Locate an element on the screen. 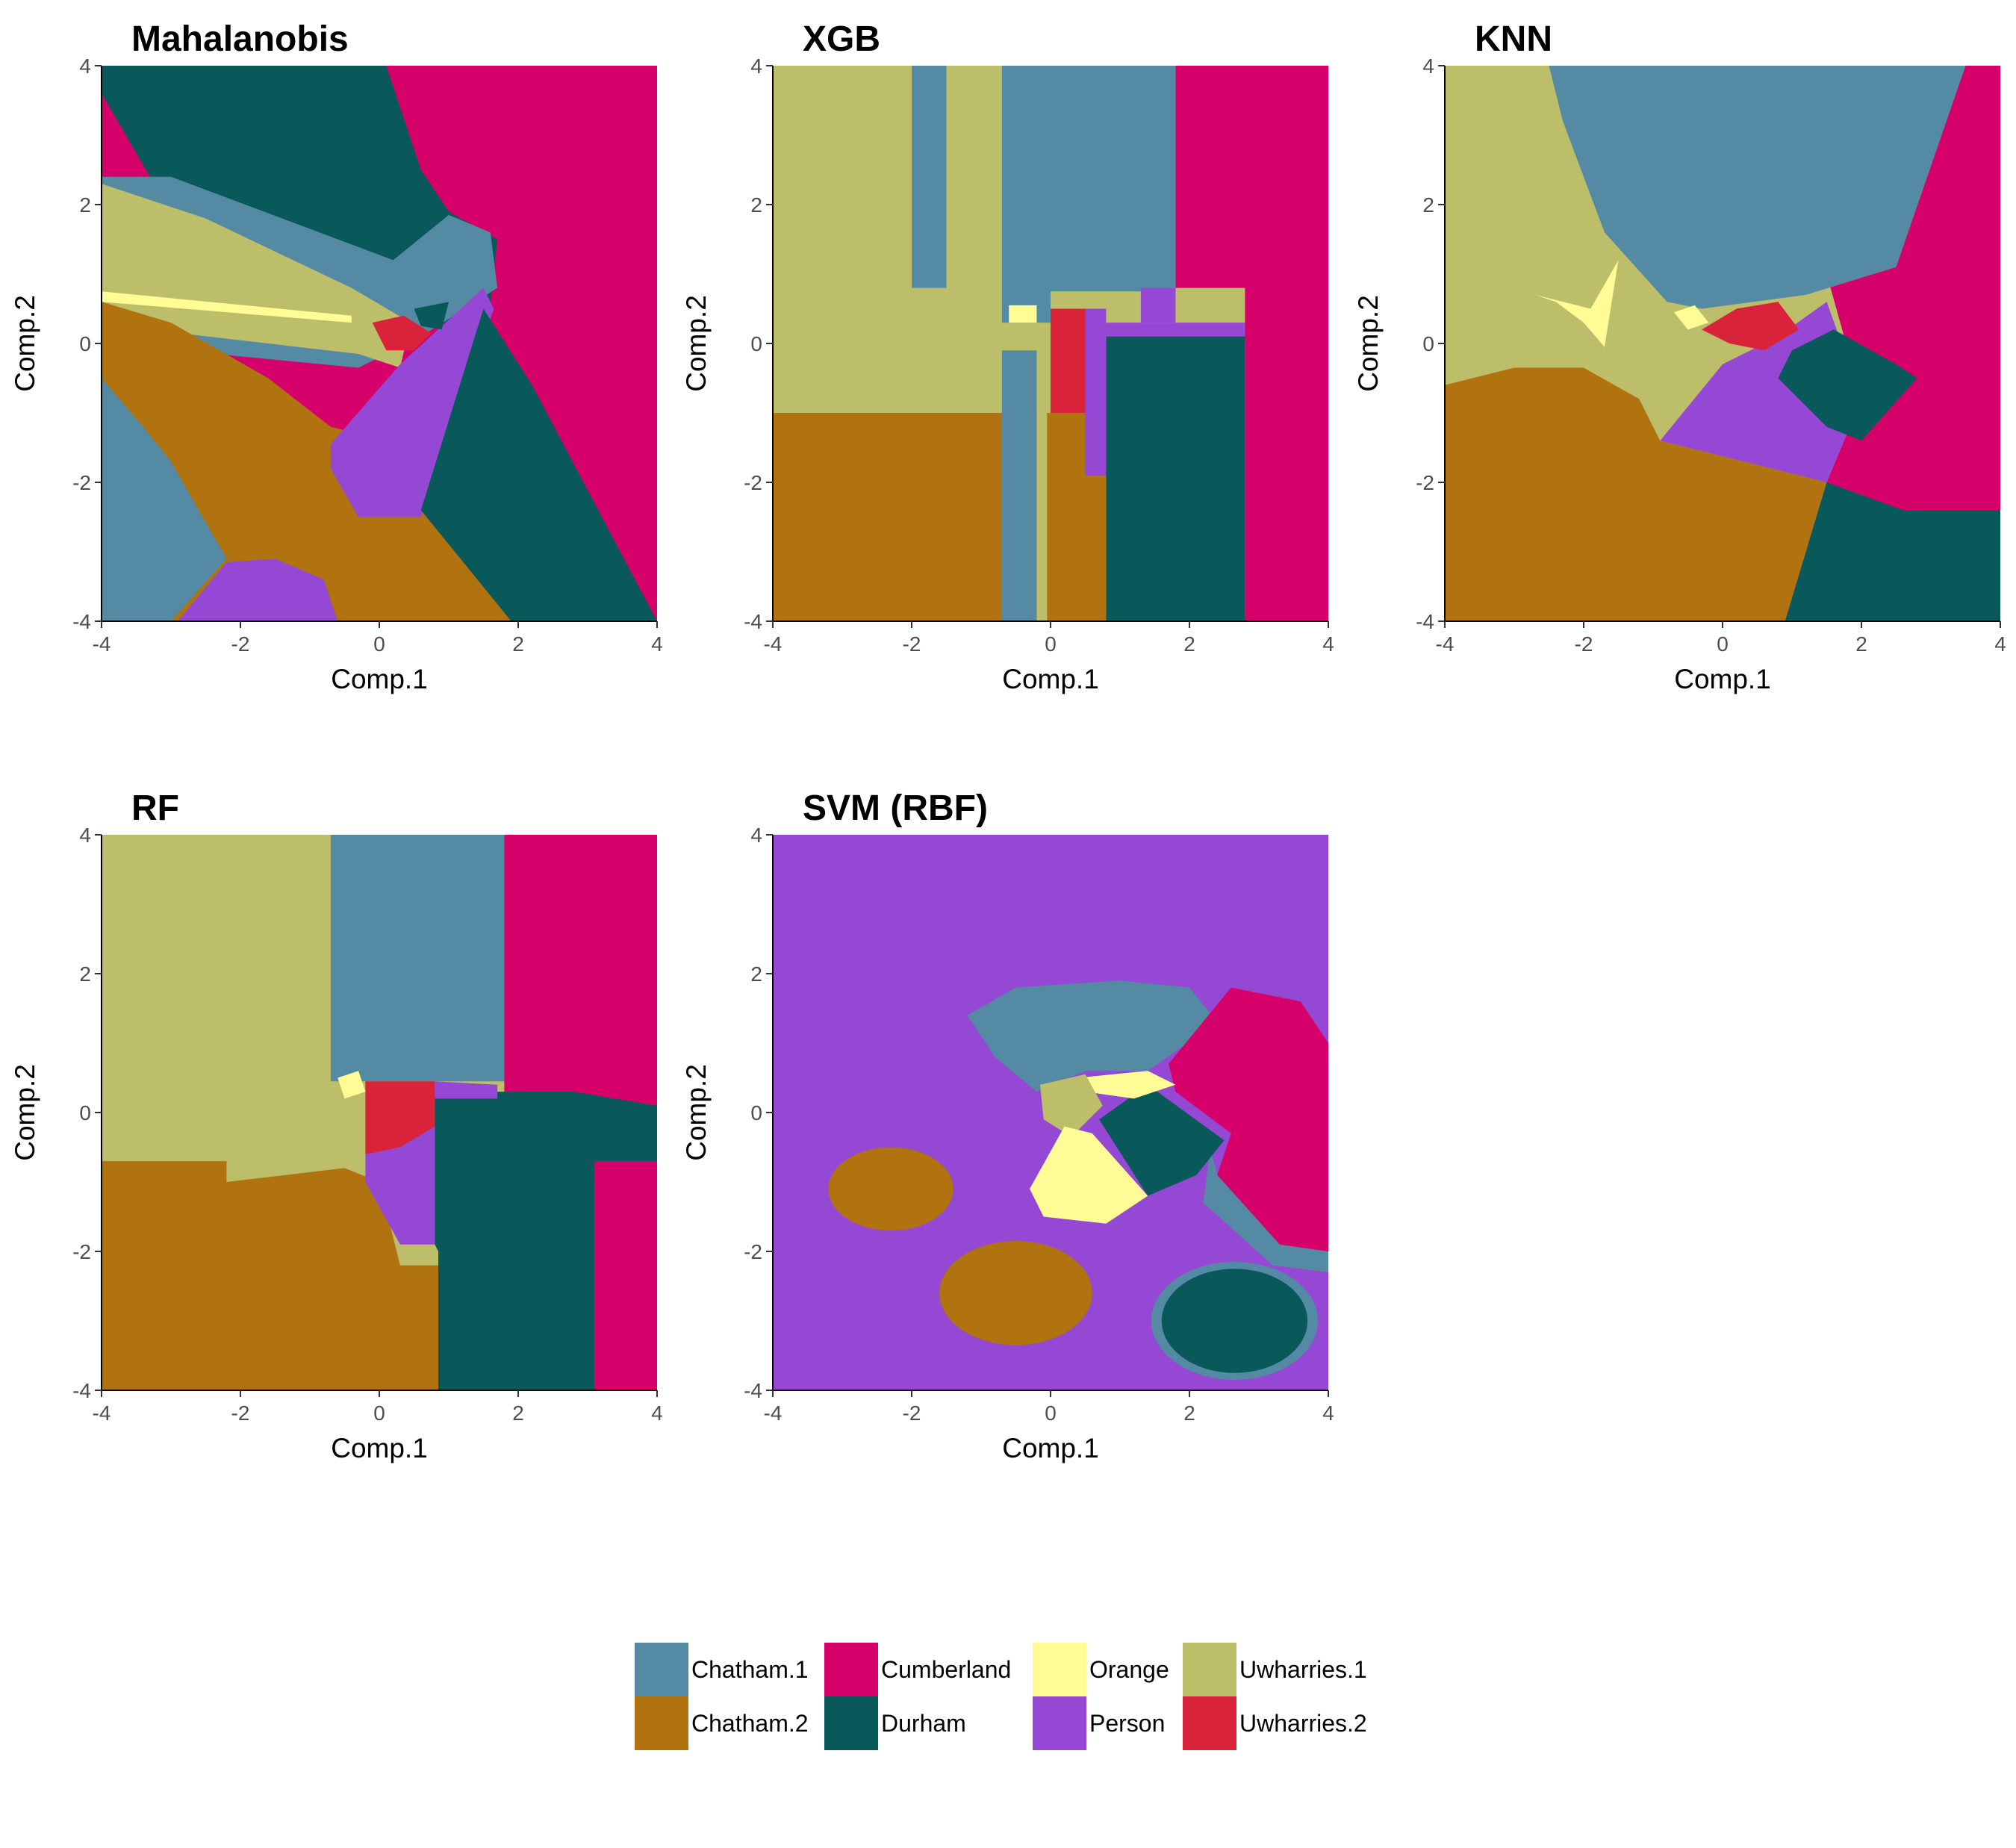  legend-label: Person is located at coordinates (1127, 1723).